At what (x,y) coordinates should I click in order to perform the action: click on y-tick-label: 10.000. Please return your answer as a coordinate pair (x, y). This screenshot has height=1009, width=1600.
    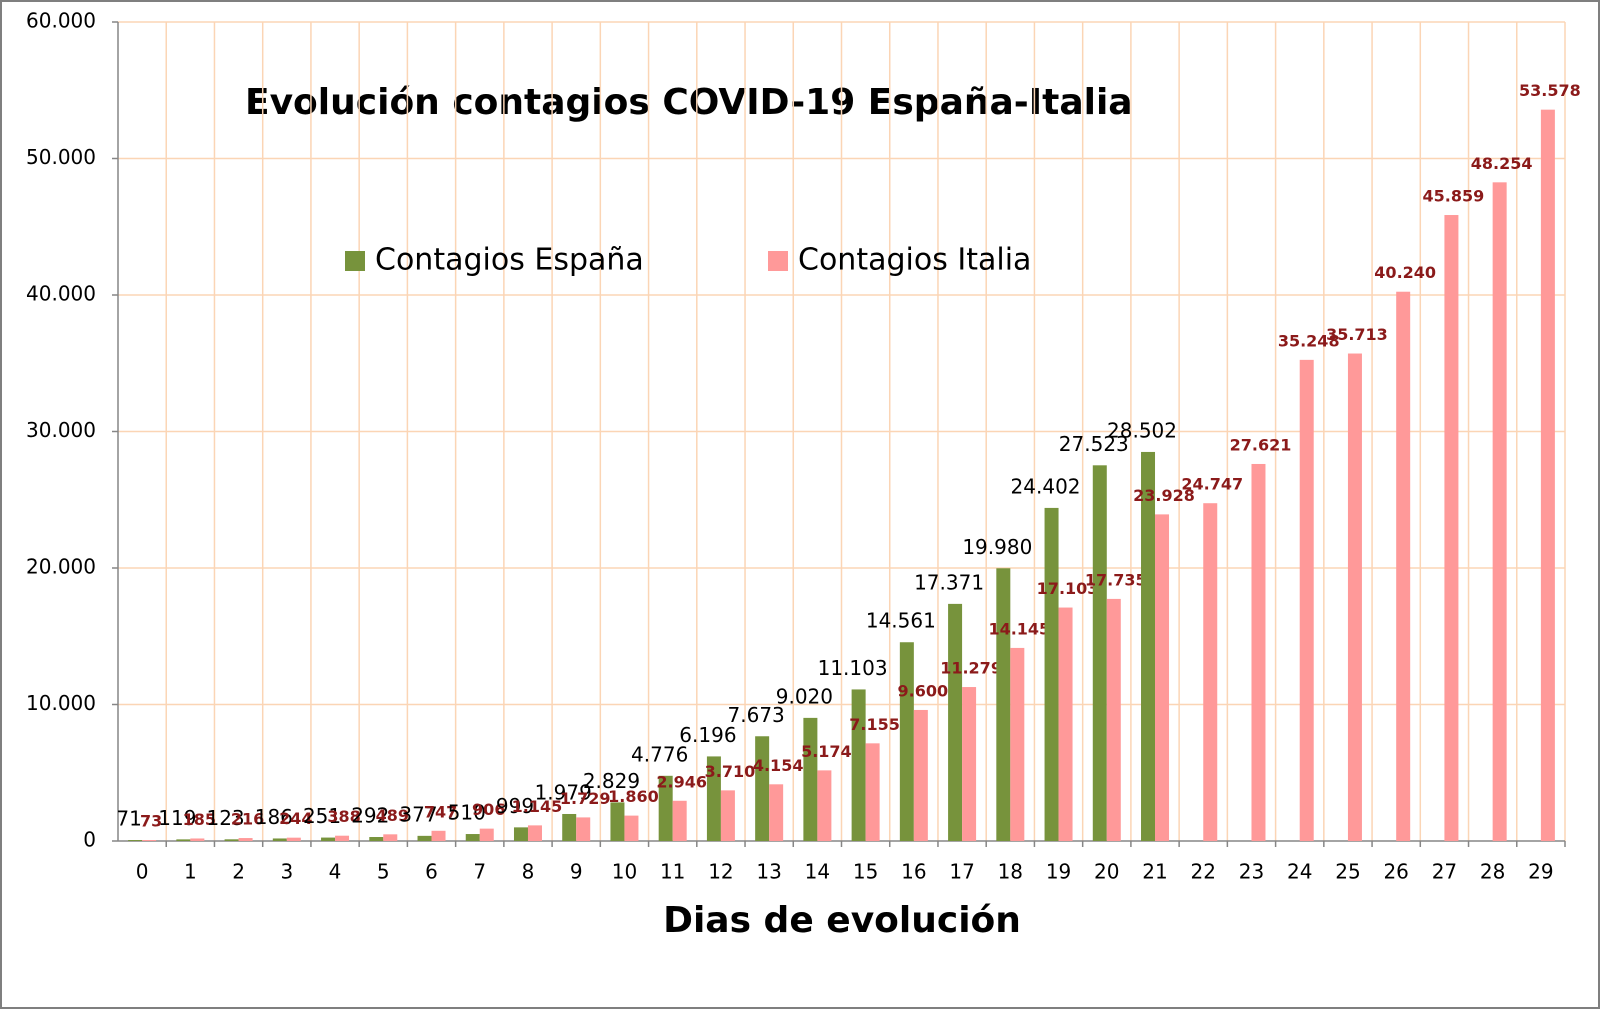
    Looking at the image, I should click on (61, 703).